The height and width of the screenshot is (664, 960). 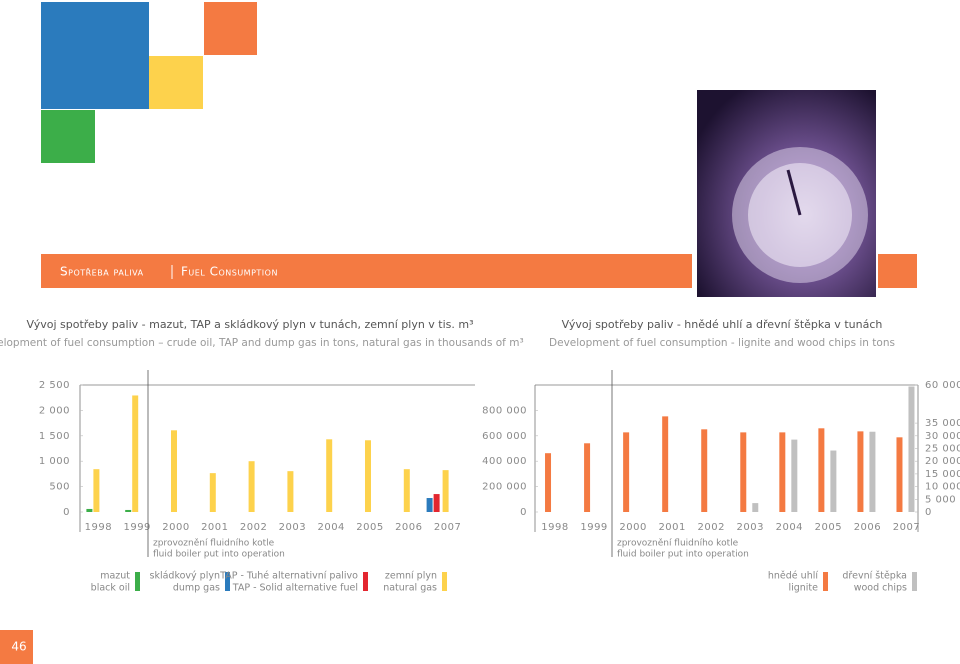 I want to click on y-tick-label: 200 000, so click(x=504, y=487).